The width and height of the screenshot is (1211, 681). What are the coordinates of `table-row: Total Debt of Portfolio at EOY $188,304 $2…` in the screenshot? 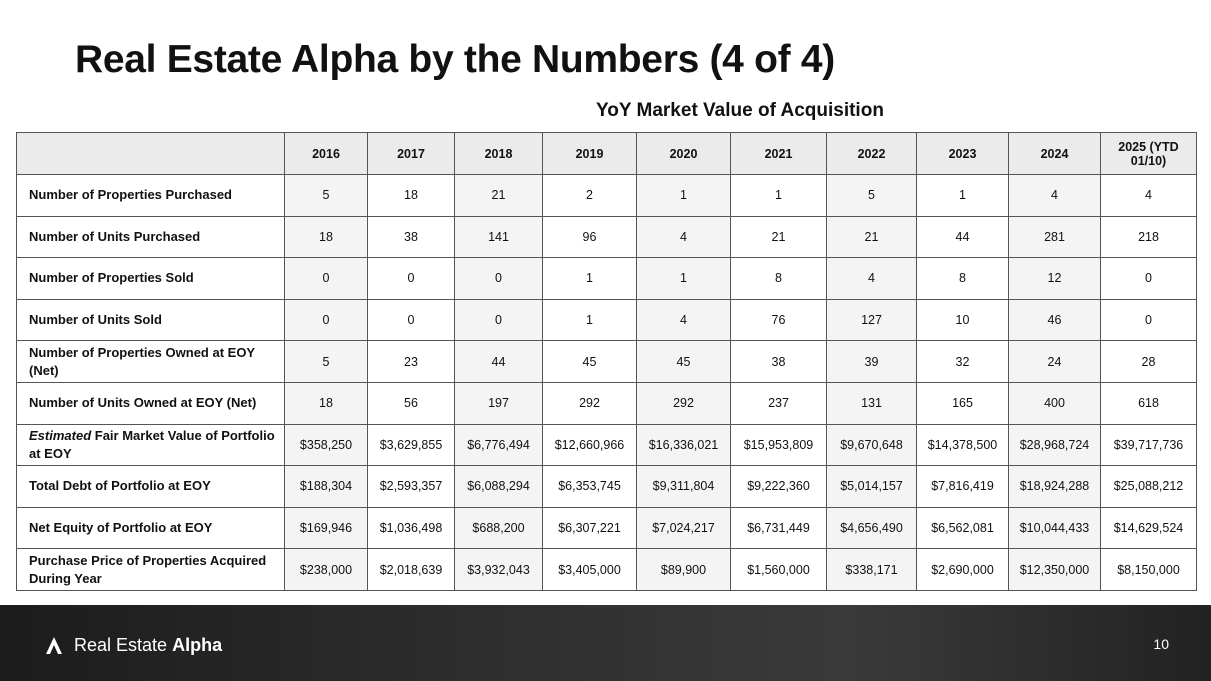 It's located at (606, 486).